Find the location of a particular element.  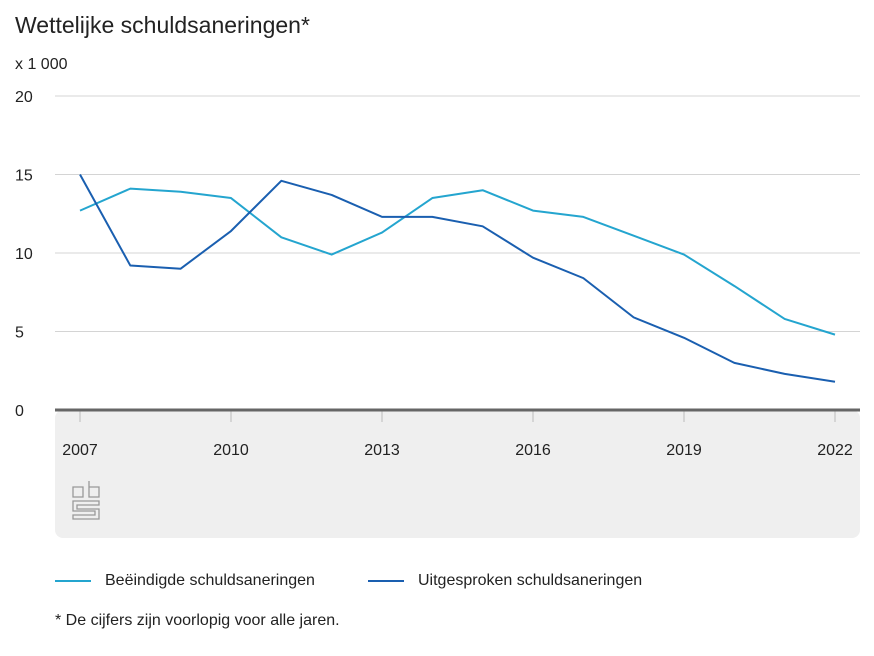

x-tick-label: 2022 is located at coordinates (835, 450).